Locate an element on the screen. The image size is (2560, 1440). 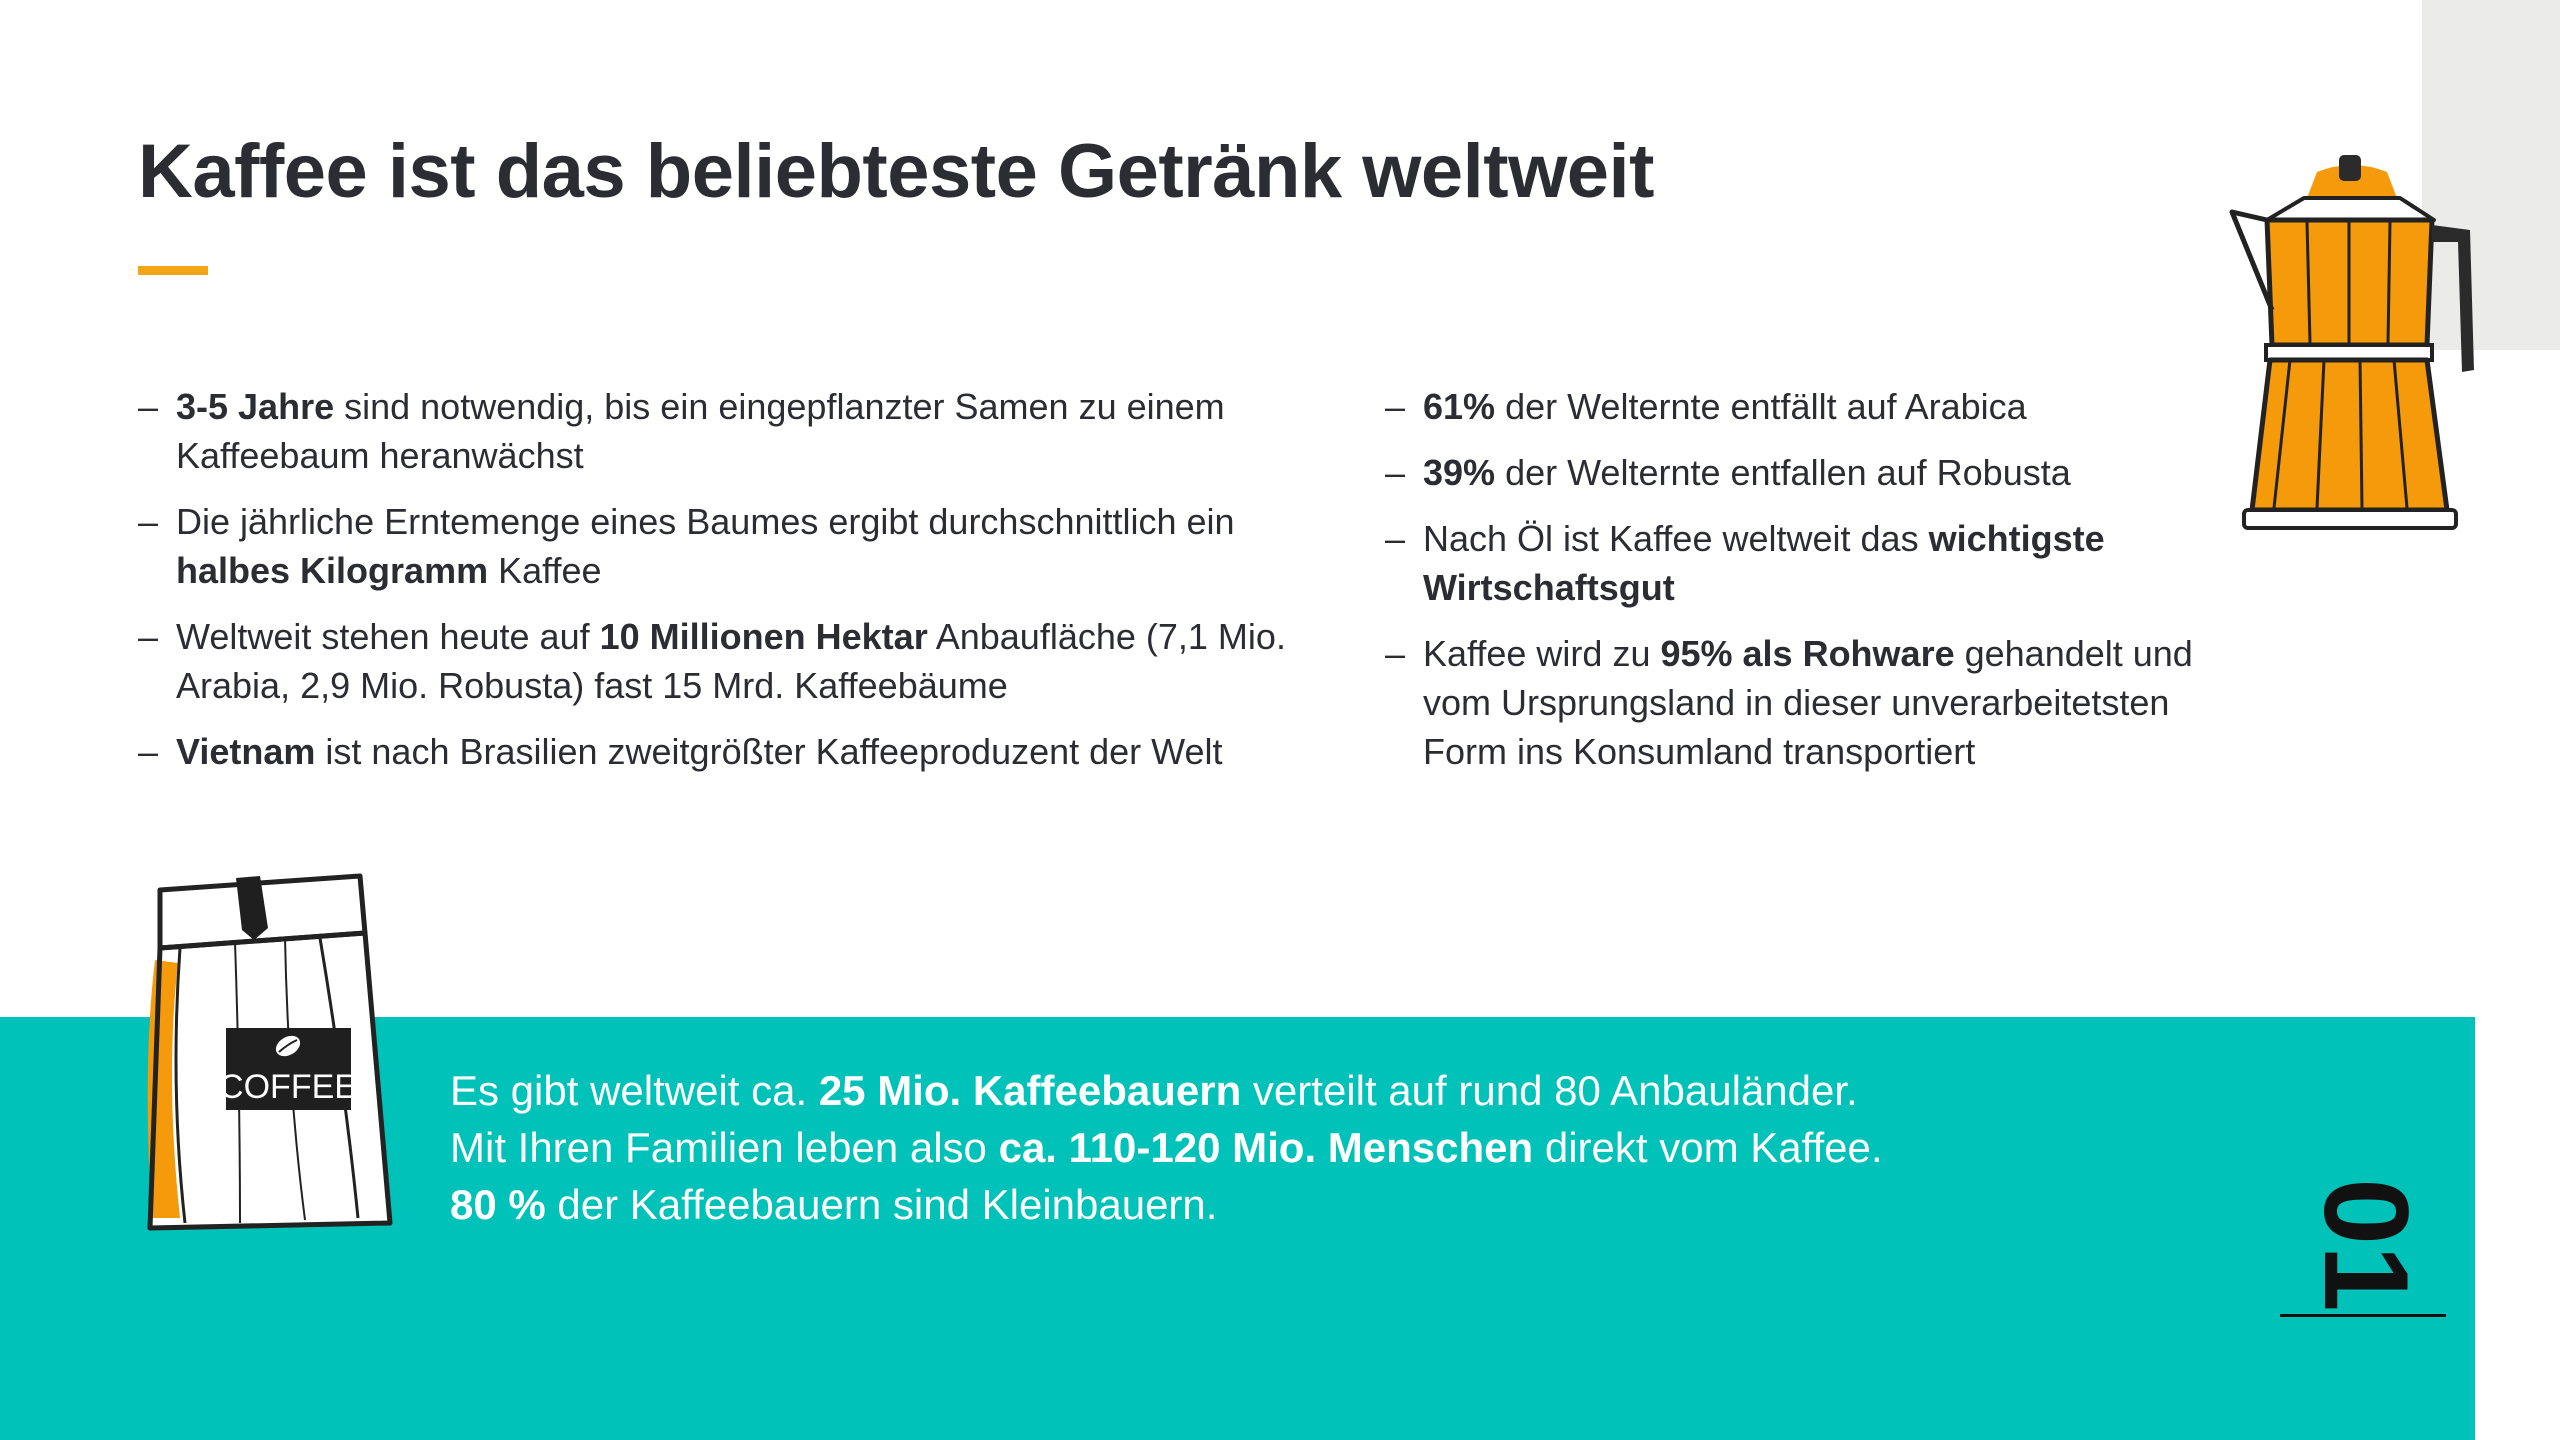
fact-line: 80 % der Kaffeebauern sind Kleinbauern. is located at coordinates (834, 1204).